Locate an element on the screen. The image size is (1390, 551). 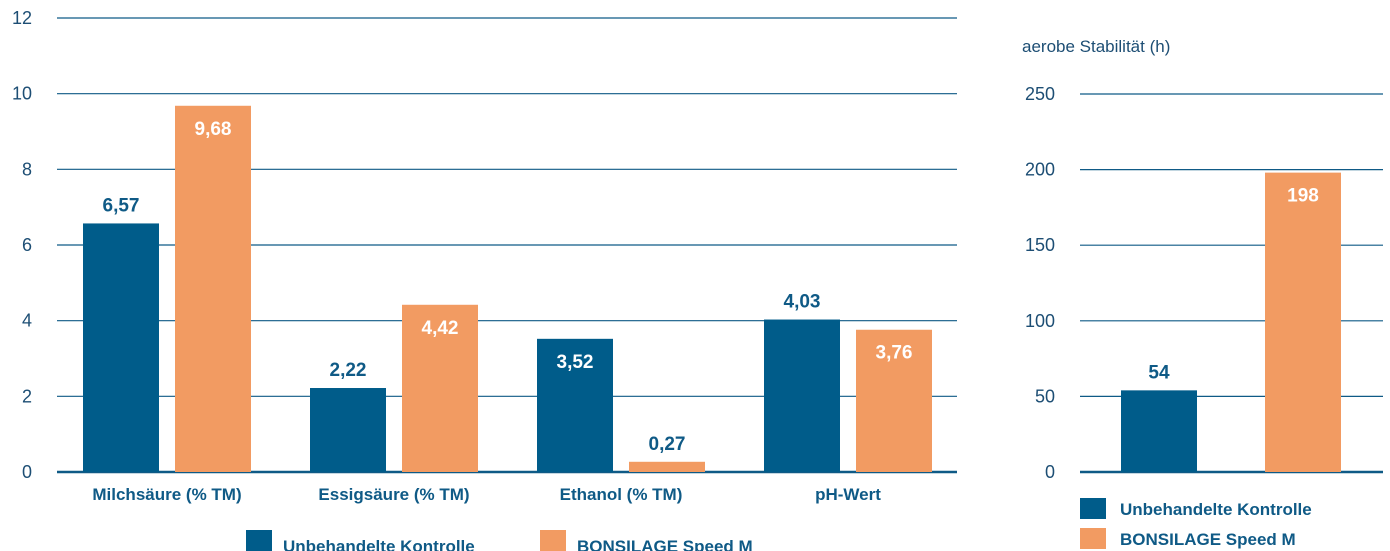
y-tick-label: 2 is located at coordinates (27, 396).